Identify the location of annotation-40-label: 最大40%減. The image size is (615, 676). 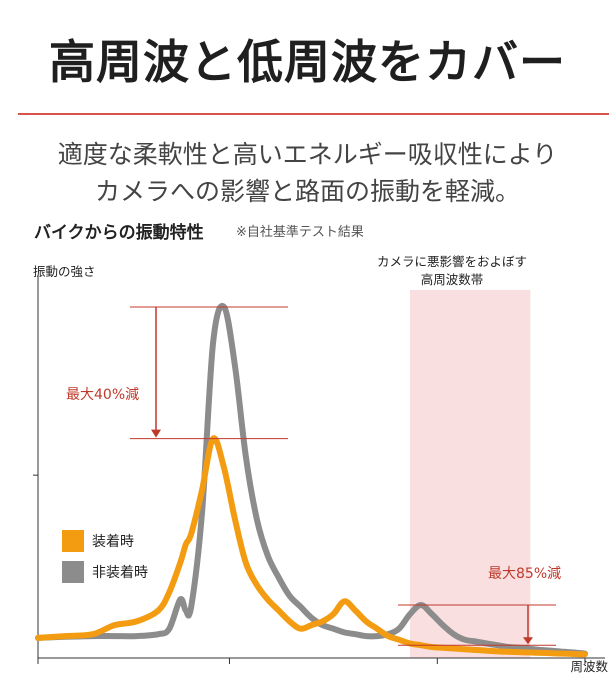
(102, 394).